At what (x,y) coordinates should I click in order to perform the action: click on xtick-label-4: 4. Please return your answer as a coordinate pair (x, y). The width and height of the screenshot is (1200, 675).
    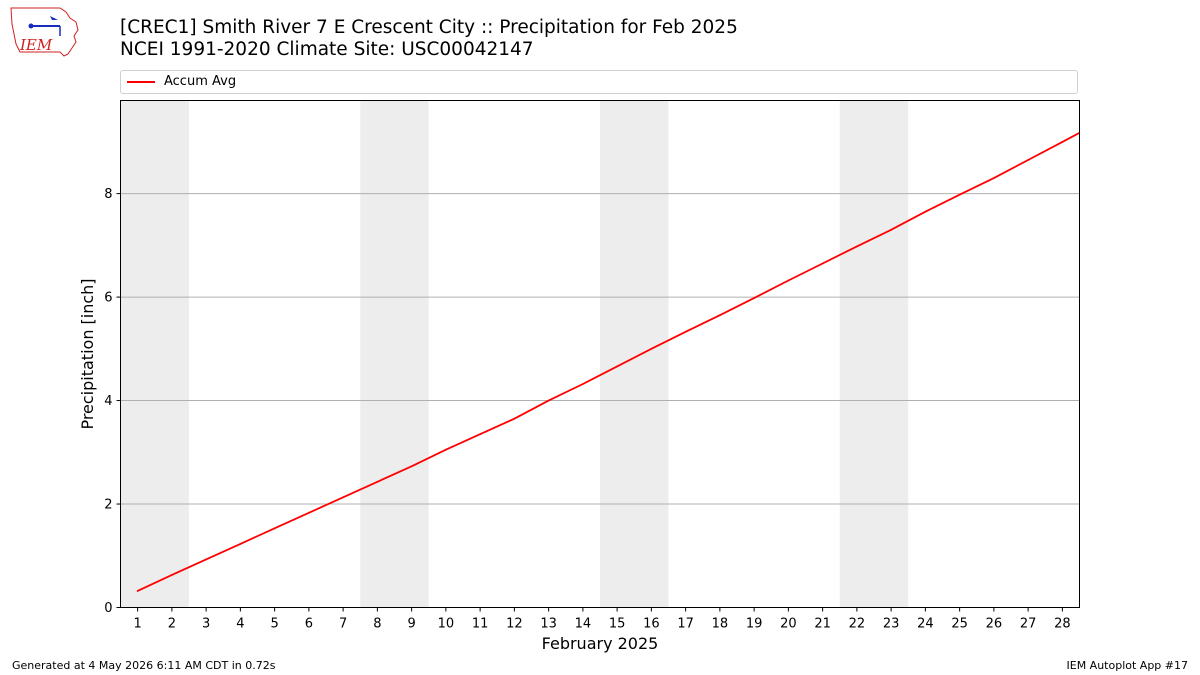
    Looking at the image, I should click on (240, 624).